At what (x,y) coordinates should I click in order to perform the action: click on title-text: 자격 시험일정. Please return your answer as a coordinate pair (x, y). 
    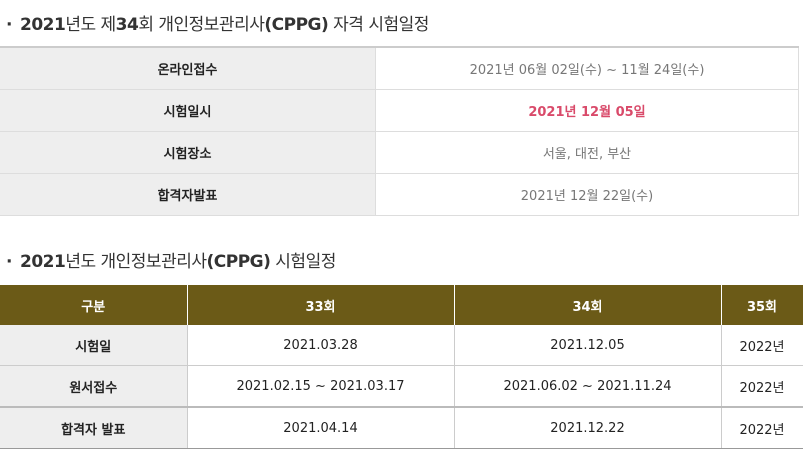
    Looking at the image, I should click on (378, 25).